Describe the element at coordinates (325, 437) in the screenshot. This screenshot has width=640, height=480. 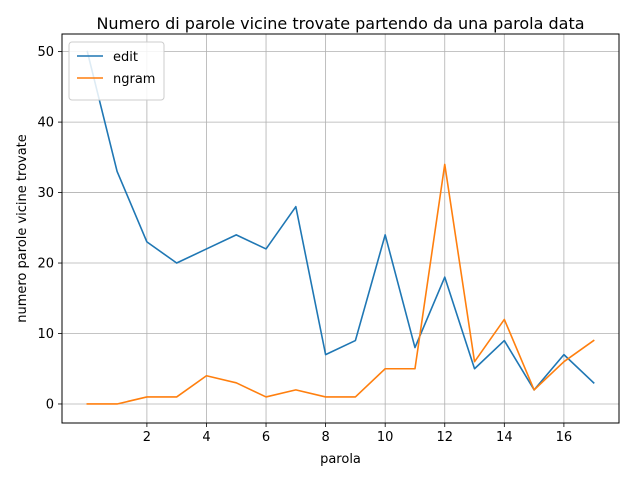
I see `x-tick-label: 8` at that location.